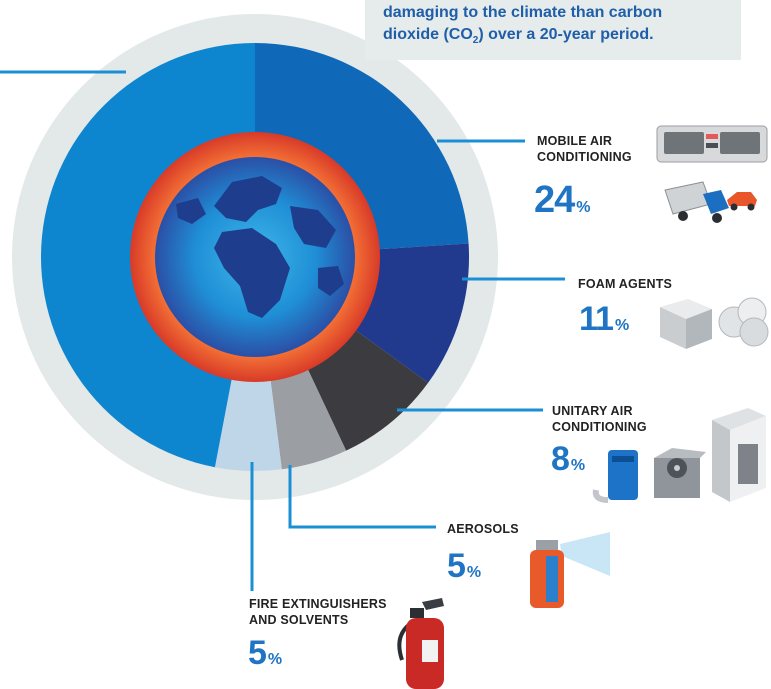 This screenshot has width=771, height=689. What do you see at coordinates (596, 319) in the screenshot?
I see `value-foam: 11` at bounding box center [596, 319].